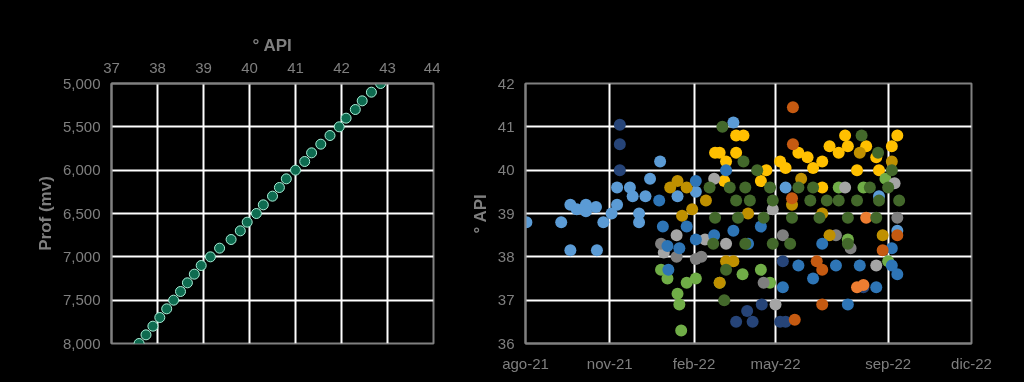  What do you see at coordinates (525, 363) in the screenshot?
I see `x-tick-label: ago-21` at bounding box center [525, 363].